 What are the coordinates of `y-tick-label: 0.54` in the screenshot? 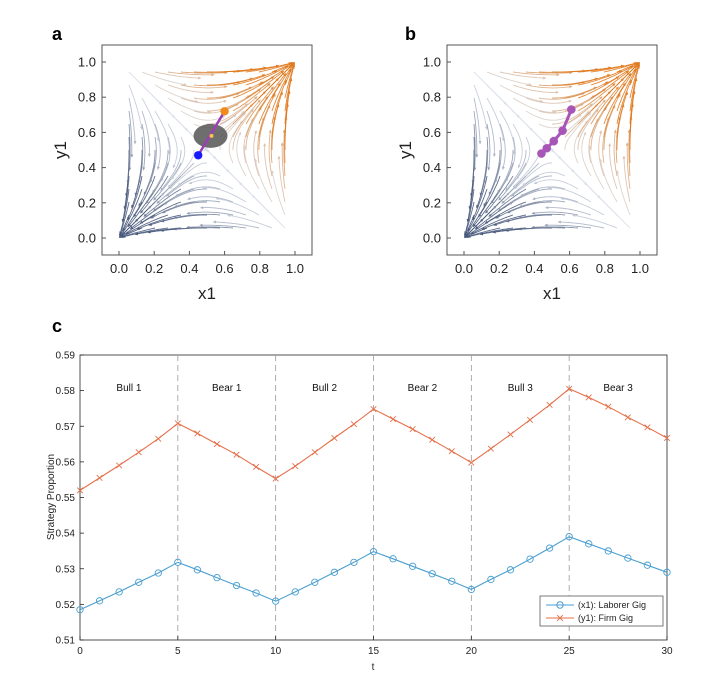 It's located at (66, 534).